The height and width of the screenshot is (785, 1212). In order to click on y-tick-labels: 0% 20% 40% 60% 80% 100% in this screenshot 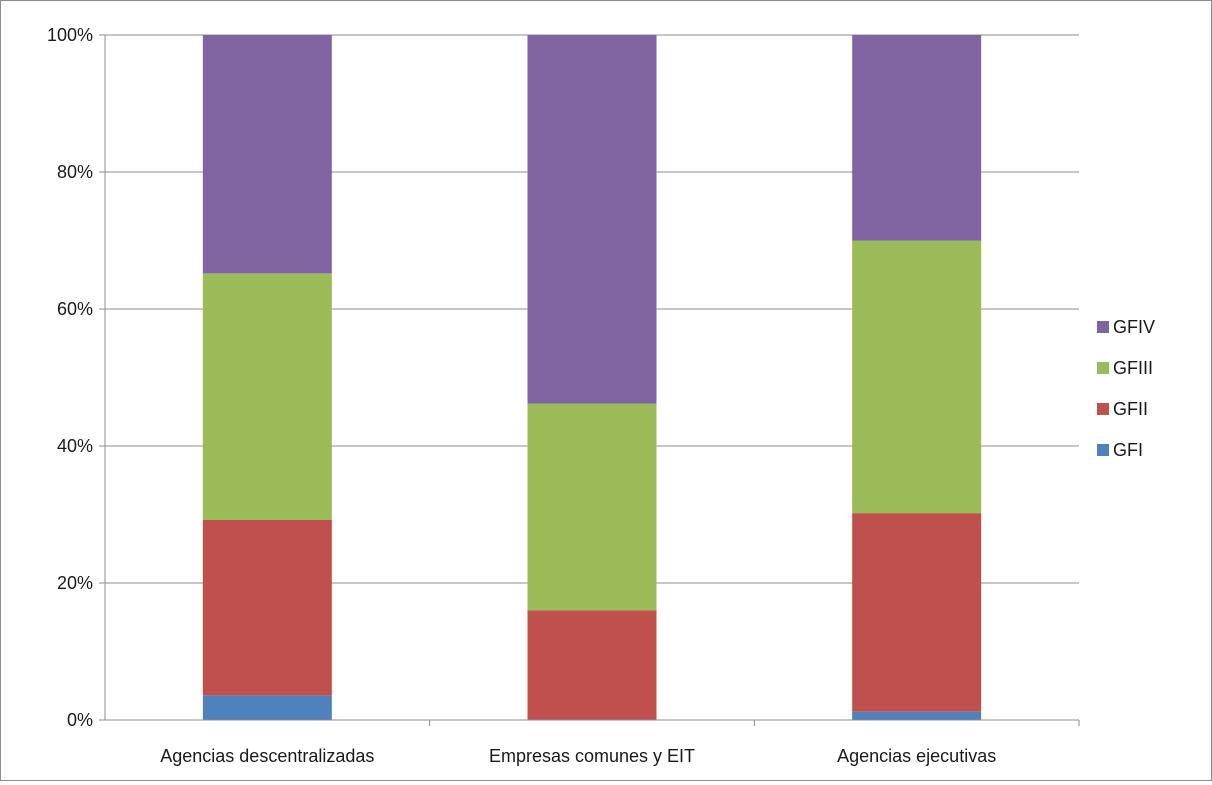, I will do `click(70, 377)`.